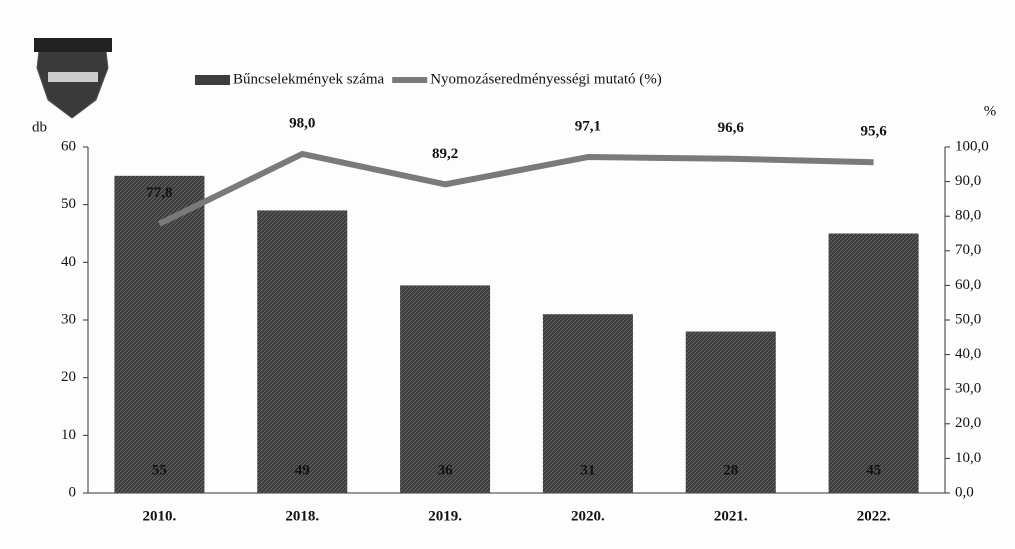  I want to click on y-tick-label: 60, so click(68, 146).